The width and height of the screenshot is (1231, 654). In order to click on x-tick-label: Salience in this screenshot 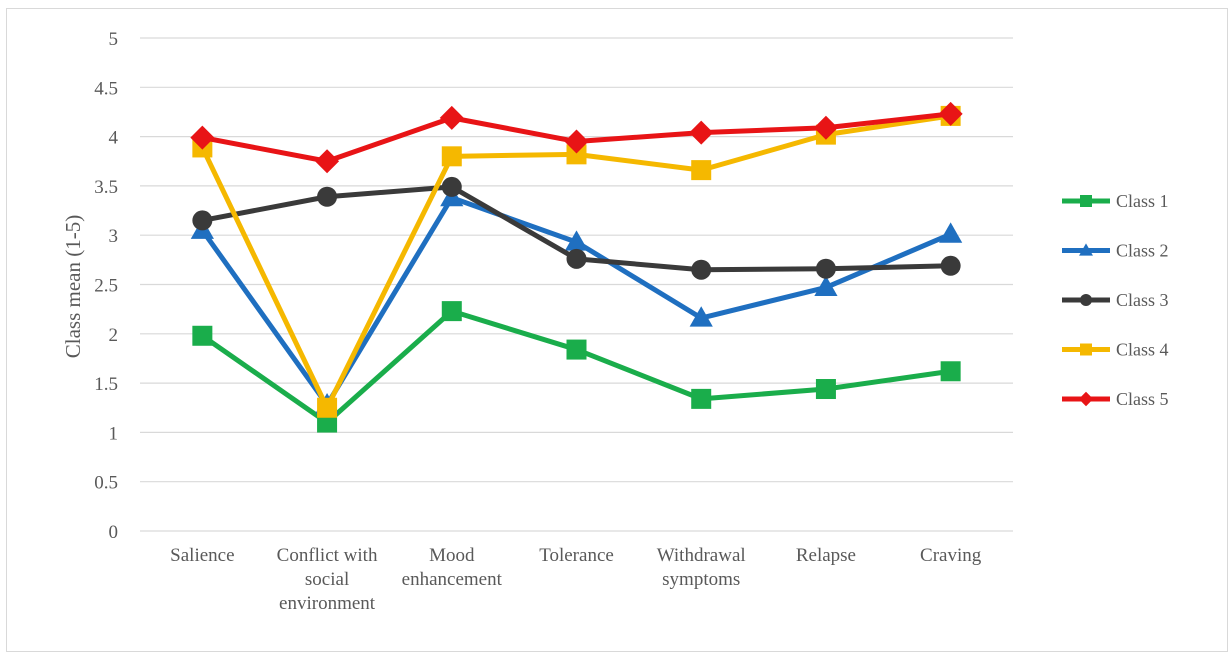, I will do `click(202, 555)`.